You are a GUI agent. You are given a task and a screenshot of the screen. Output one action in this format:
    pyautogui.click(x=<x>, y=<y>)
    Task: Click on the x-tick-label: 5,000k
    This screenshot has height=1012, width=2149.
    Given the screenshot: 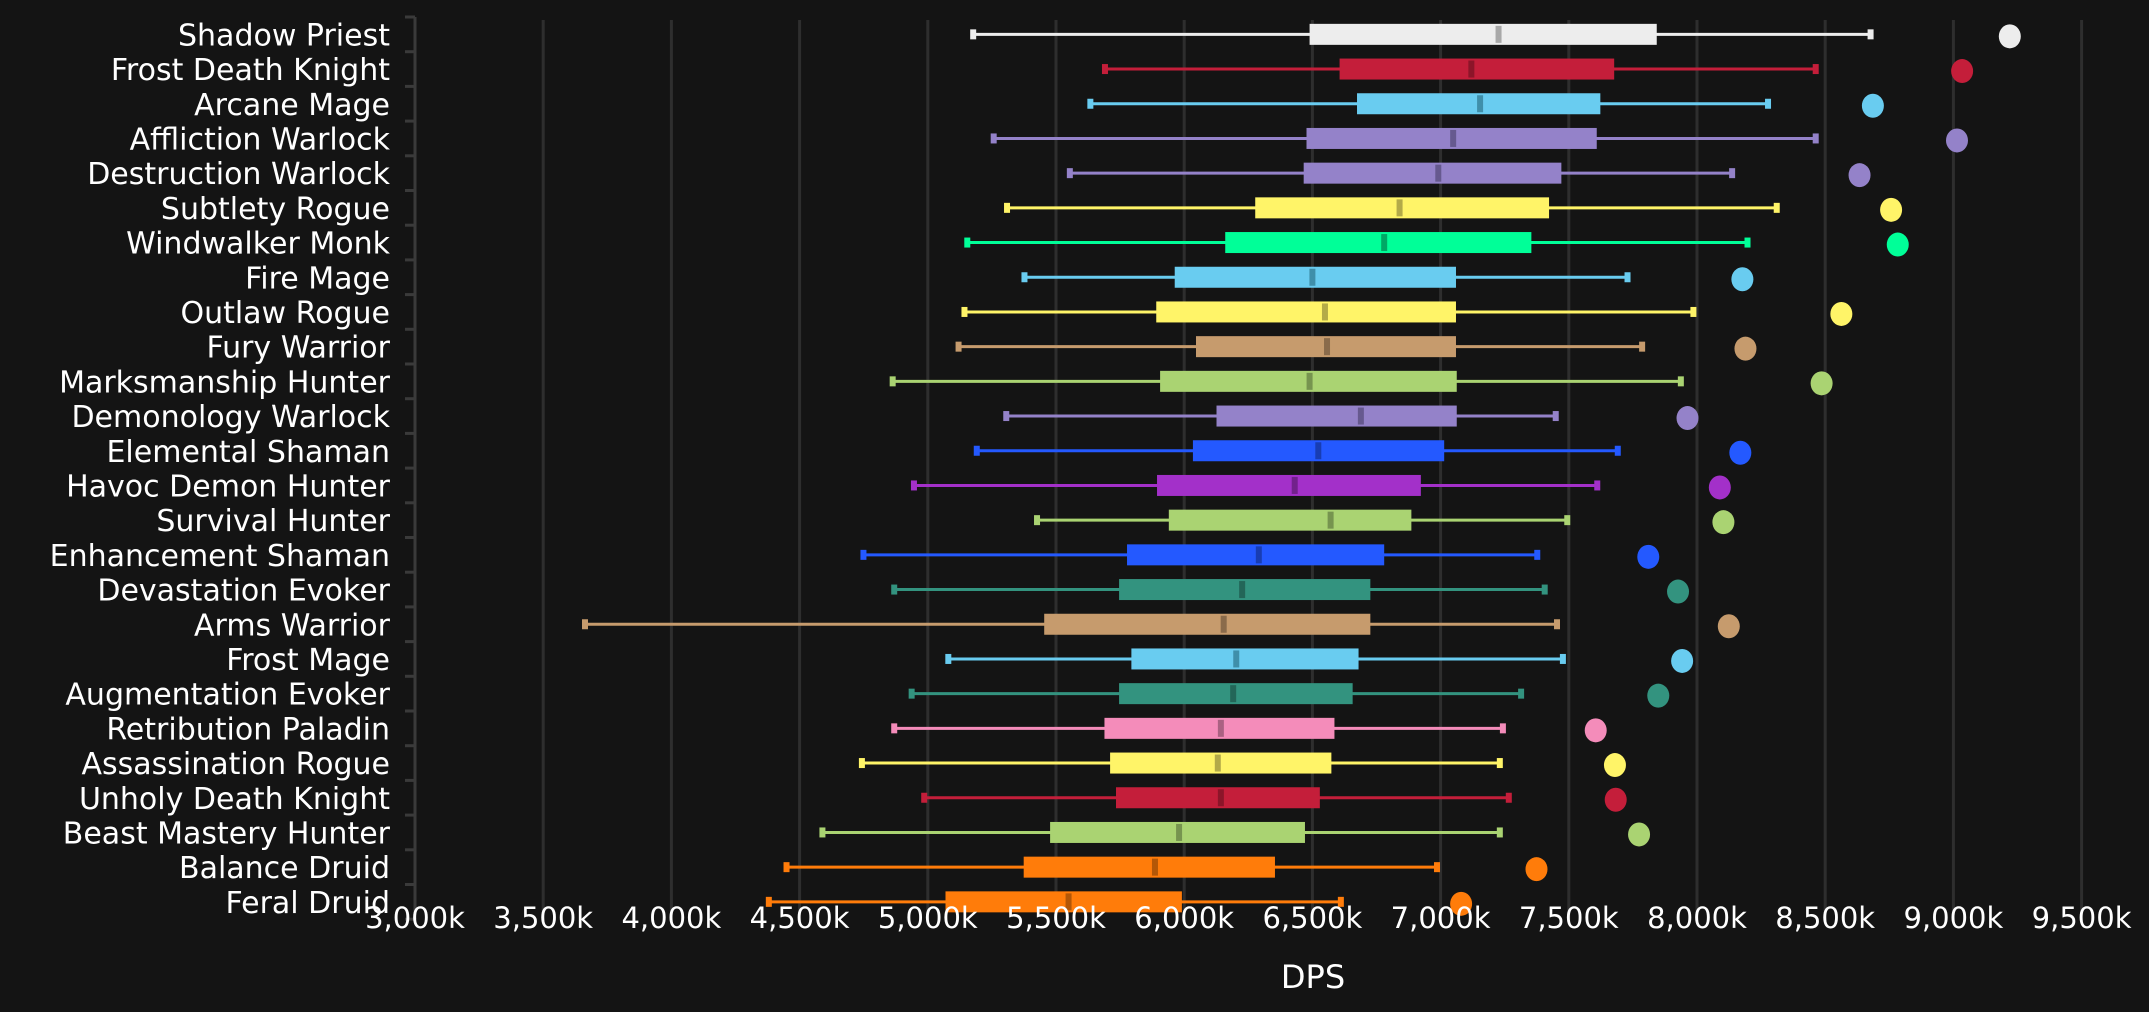 What is the action you would take?
    pyautogui.click(x=928, y=918)
    